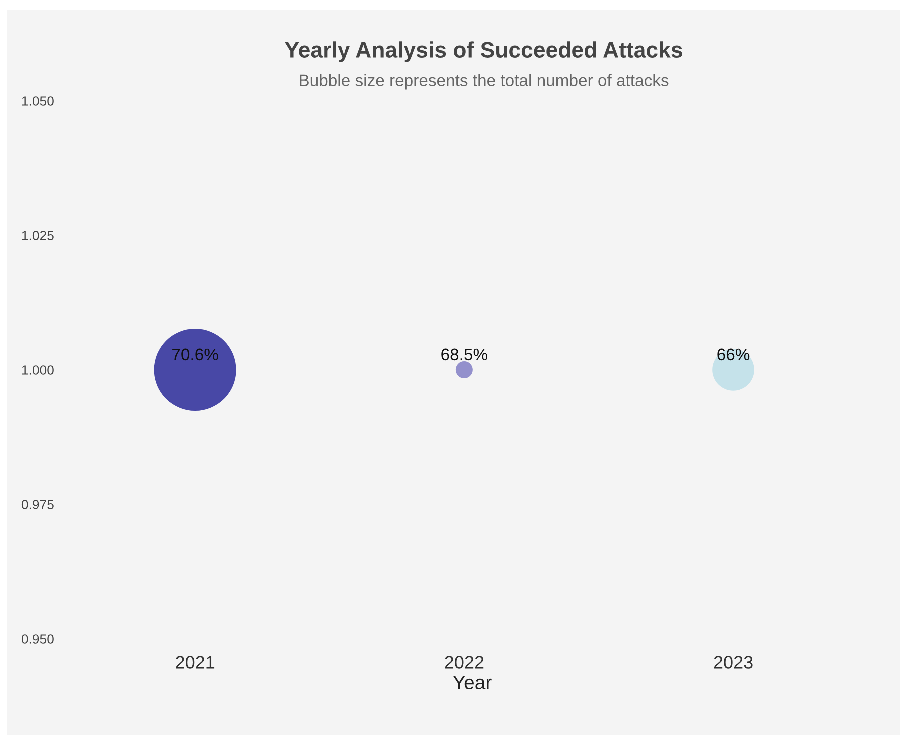 The width and height of the screenshot is (907, 738). What do you see at coordinates (38, 370) in the screenshot?
I see `y-tick-label: 1.000` at bounding box center [38, 370].